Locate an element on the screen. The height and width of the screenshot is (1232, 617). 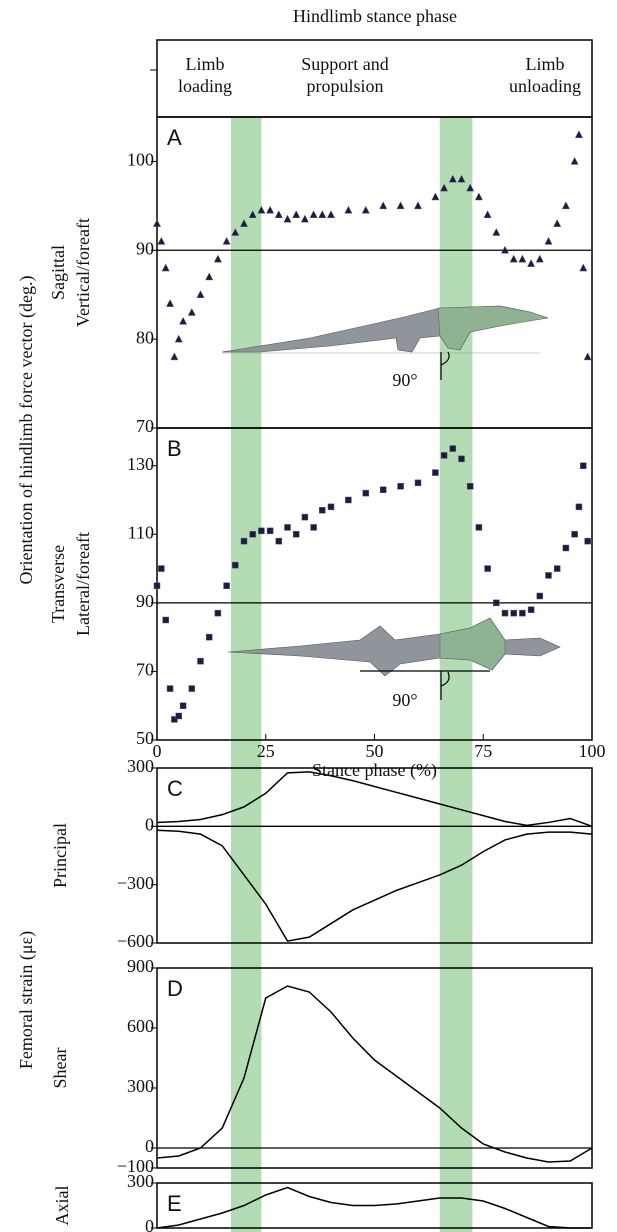
phase-label: propulsion is located at coordinates (344, 86).